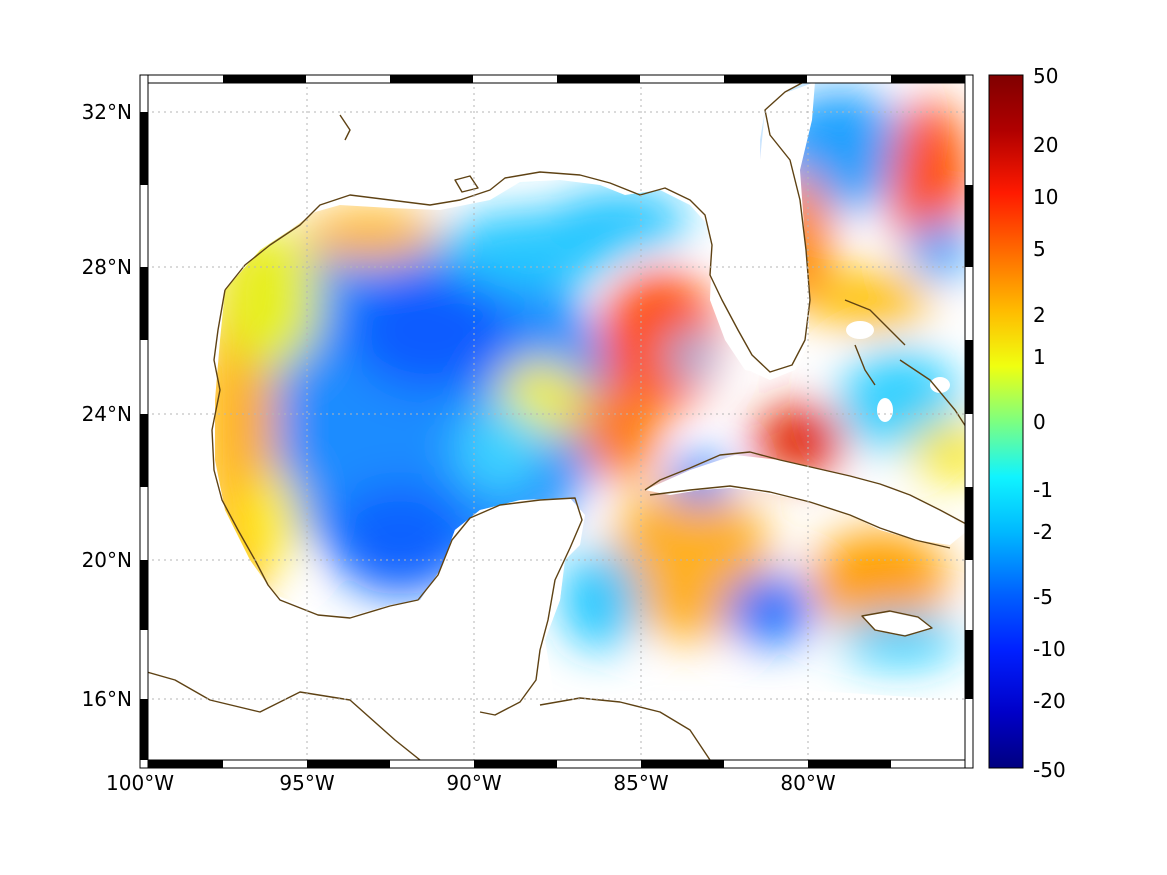 The image size is (1167, 875). What do you see at coordinates (107, 112) in the screenshot?
I see `y-tick-label: 32°N` at bounding box center [107, 112].